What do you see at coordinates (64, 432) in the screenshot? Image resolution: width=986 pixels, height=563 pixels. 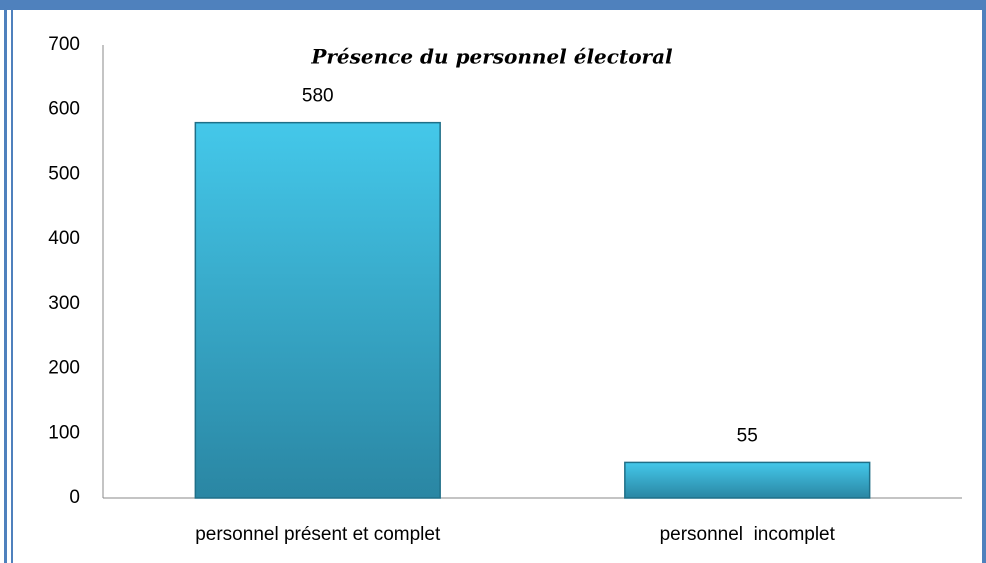 I see `y-tick-label: 100` at bounding box center [64, 432].